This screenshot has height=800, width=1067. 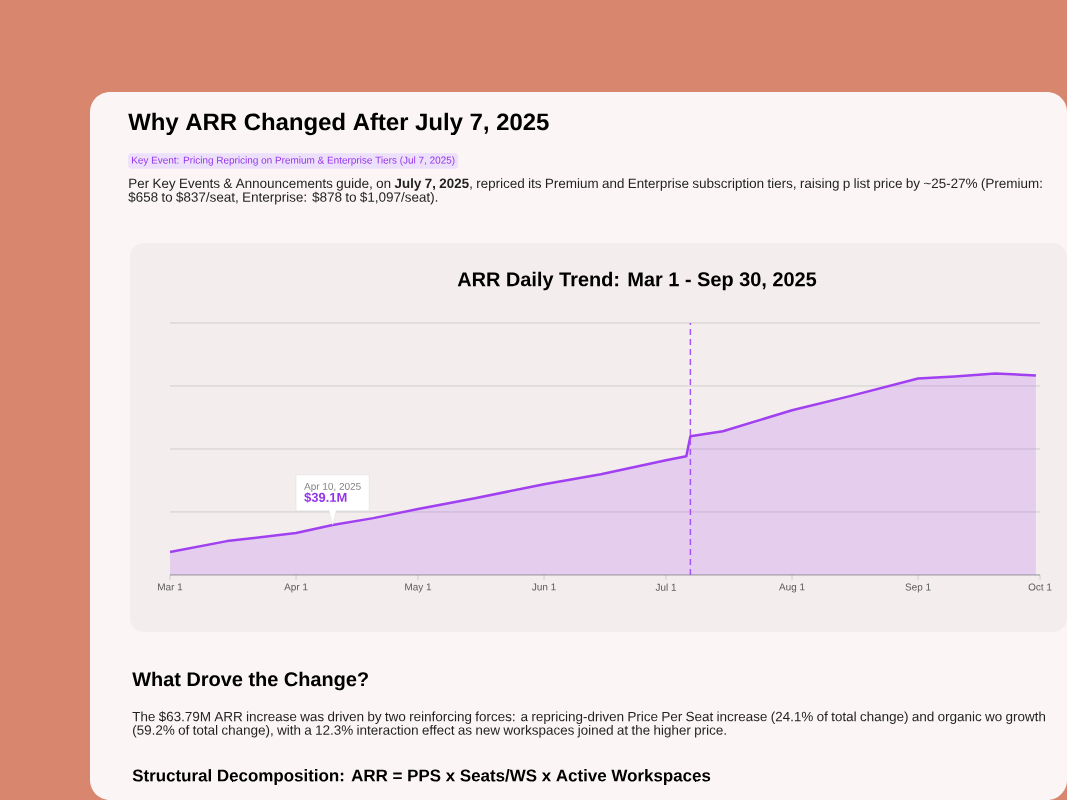 I want to click on annotation: Apr 10, 2025, so click(x=332, y=487).